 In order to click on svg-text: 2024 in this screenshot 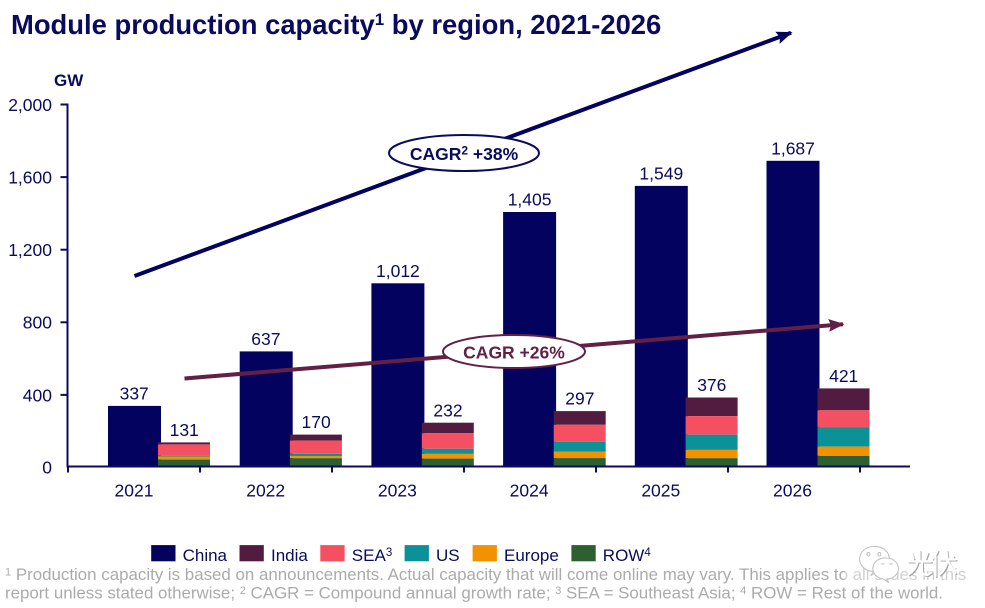, I will do `click(529, 491)`.